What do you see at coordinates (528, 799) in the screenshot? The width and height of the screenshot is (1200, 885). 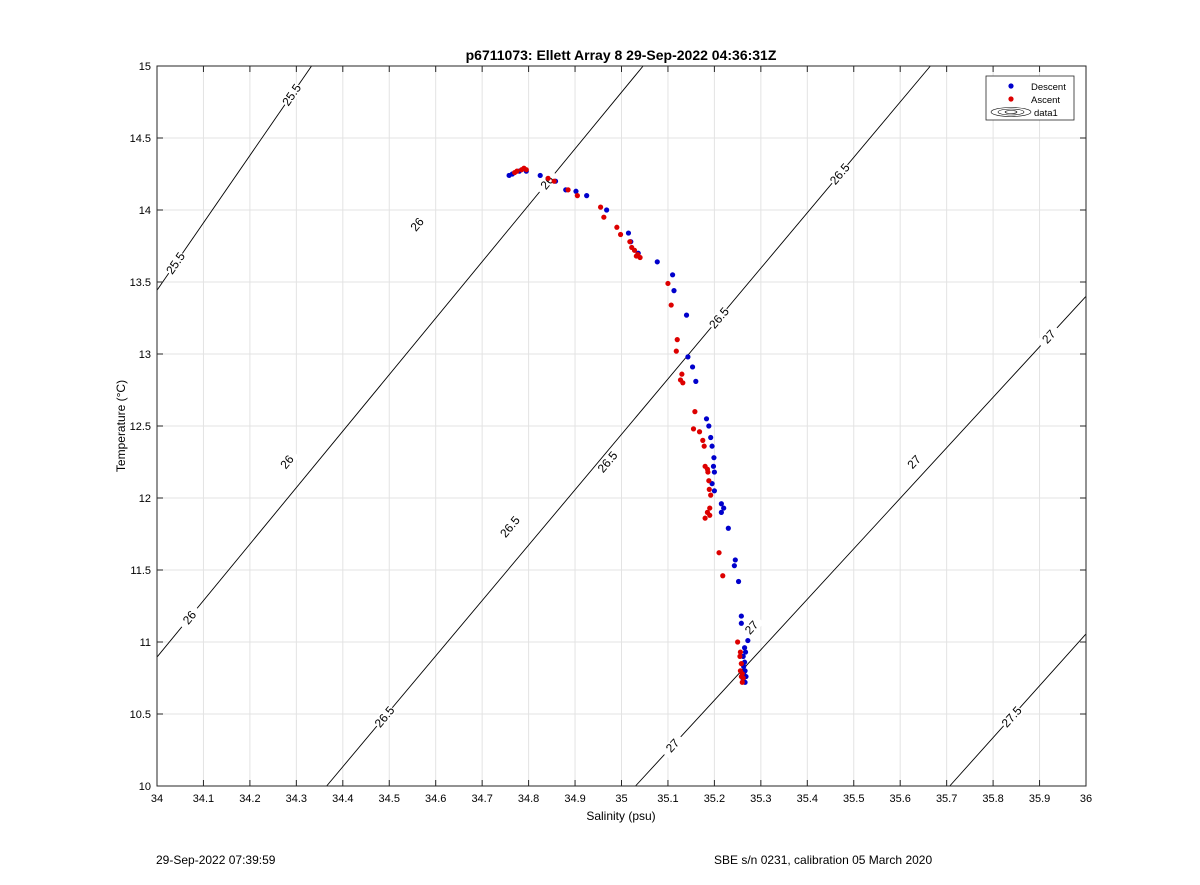 I see `x-tick-label: 34.8` at bounding box center [528, 799].